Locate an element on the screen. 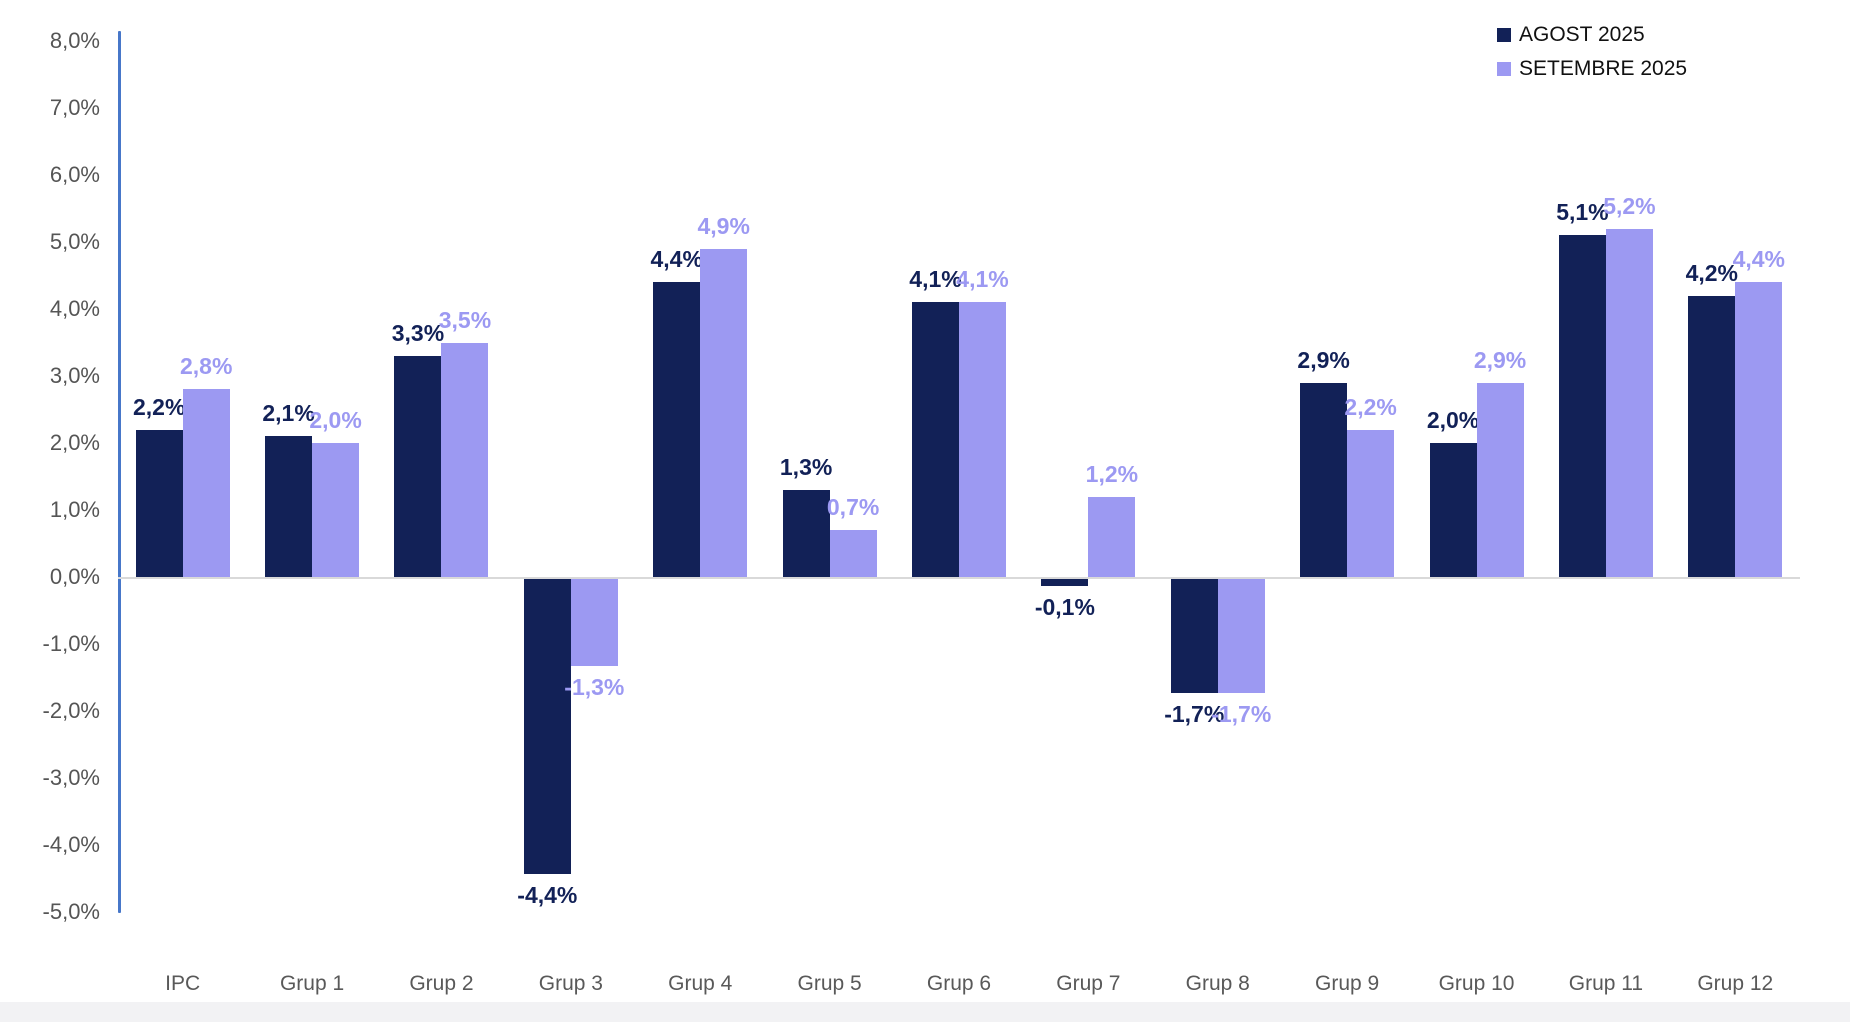 This screenshot has width=1850, height=1022. y-axis-tick-label: 4,0% is located at coordinates (74, 308).